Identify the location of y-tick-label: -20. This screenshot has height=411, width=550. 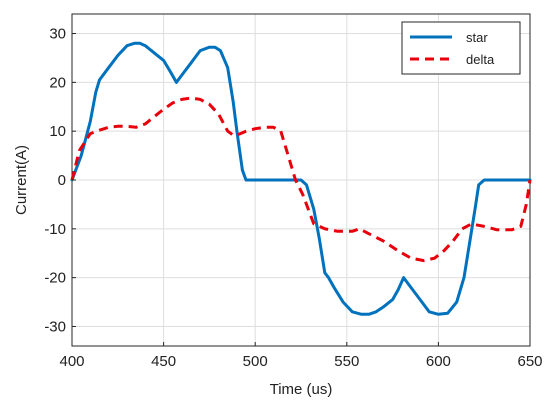
(55, 278).